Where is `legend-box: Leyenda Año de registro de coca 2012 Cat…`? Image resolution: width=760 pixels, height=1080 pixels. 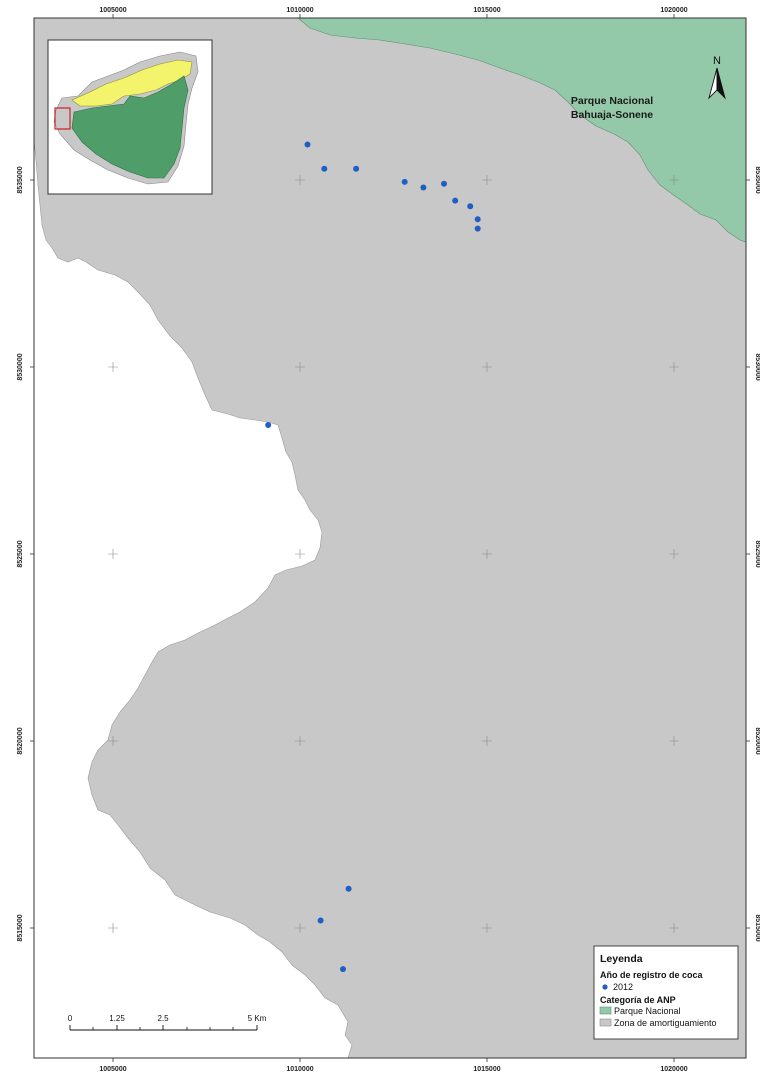 legend-box: Leyenda Año de registro de coca 2012 Cat… is located at coordinates (666, 992).